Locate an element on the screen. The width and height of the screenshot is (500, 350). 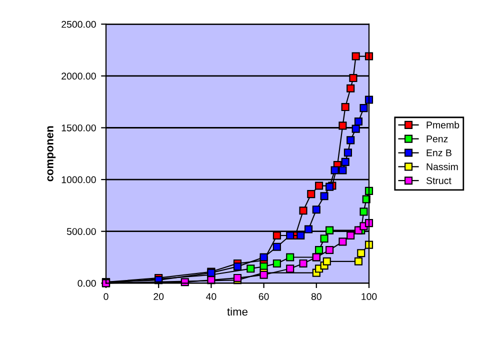
x-tick-label: 20 is located at coordinates (159, 296).